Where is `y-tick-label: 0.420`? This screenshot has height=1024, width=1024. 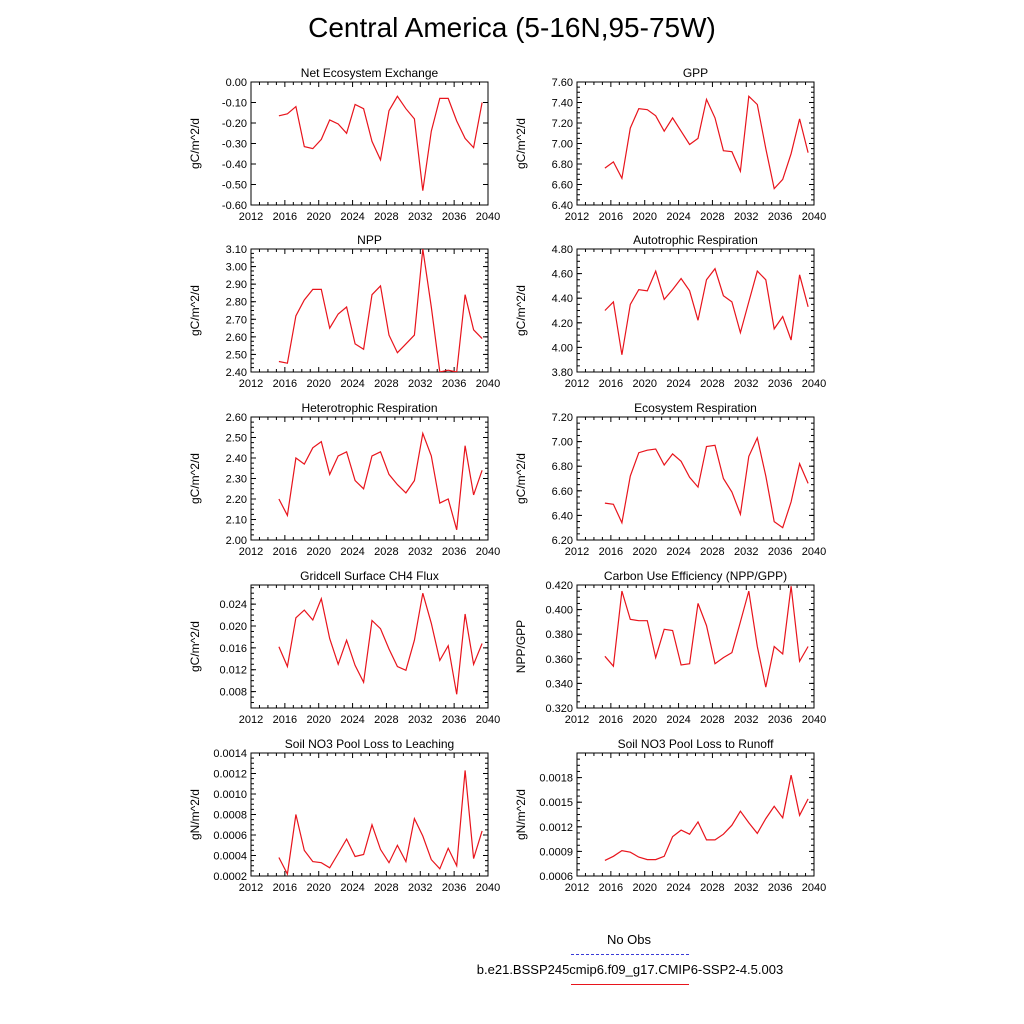 y-tick-label: 0.420 is located at coordinates (559, 586).